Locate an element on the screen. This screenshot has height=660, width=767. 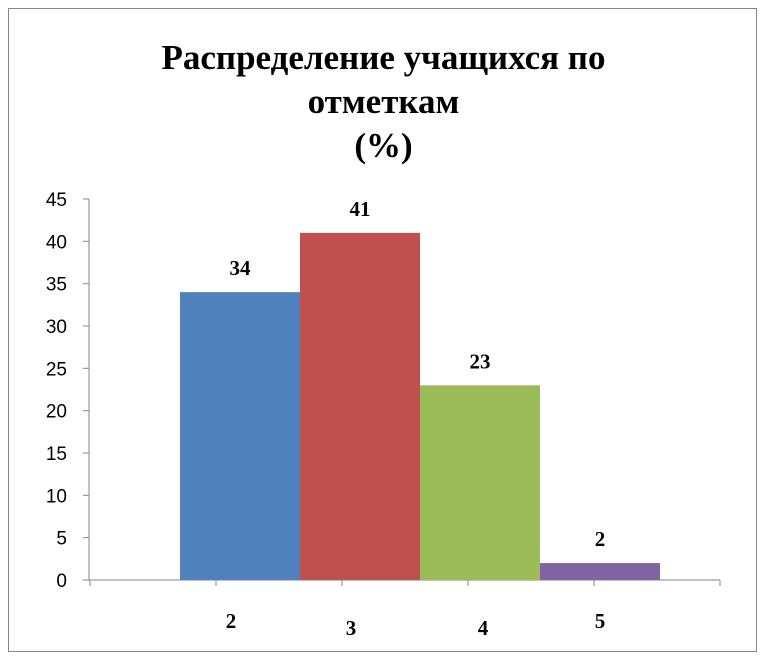
y-tick-label: 20 is located at coordinates (56, 412).